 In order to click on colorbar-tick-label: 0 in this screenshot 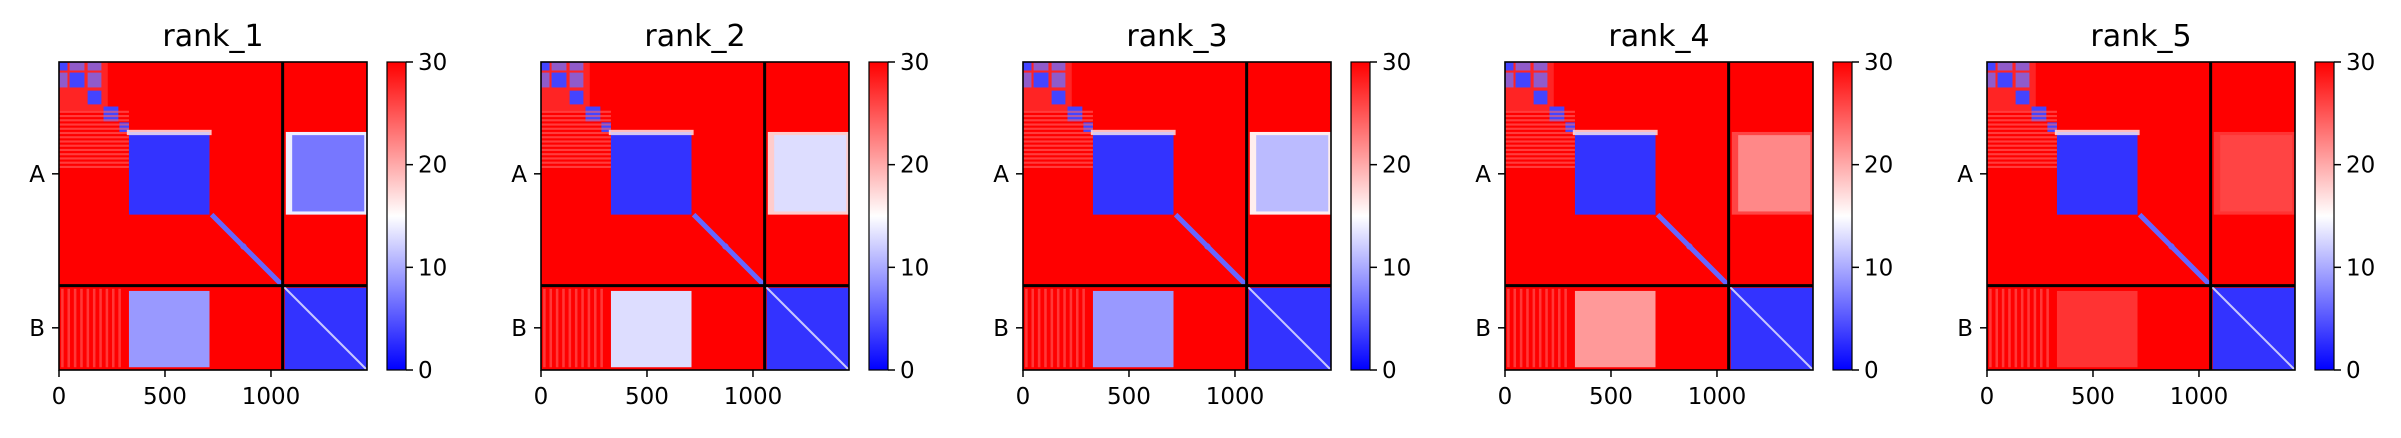, I will do `click(1389, 371)`.